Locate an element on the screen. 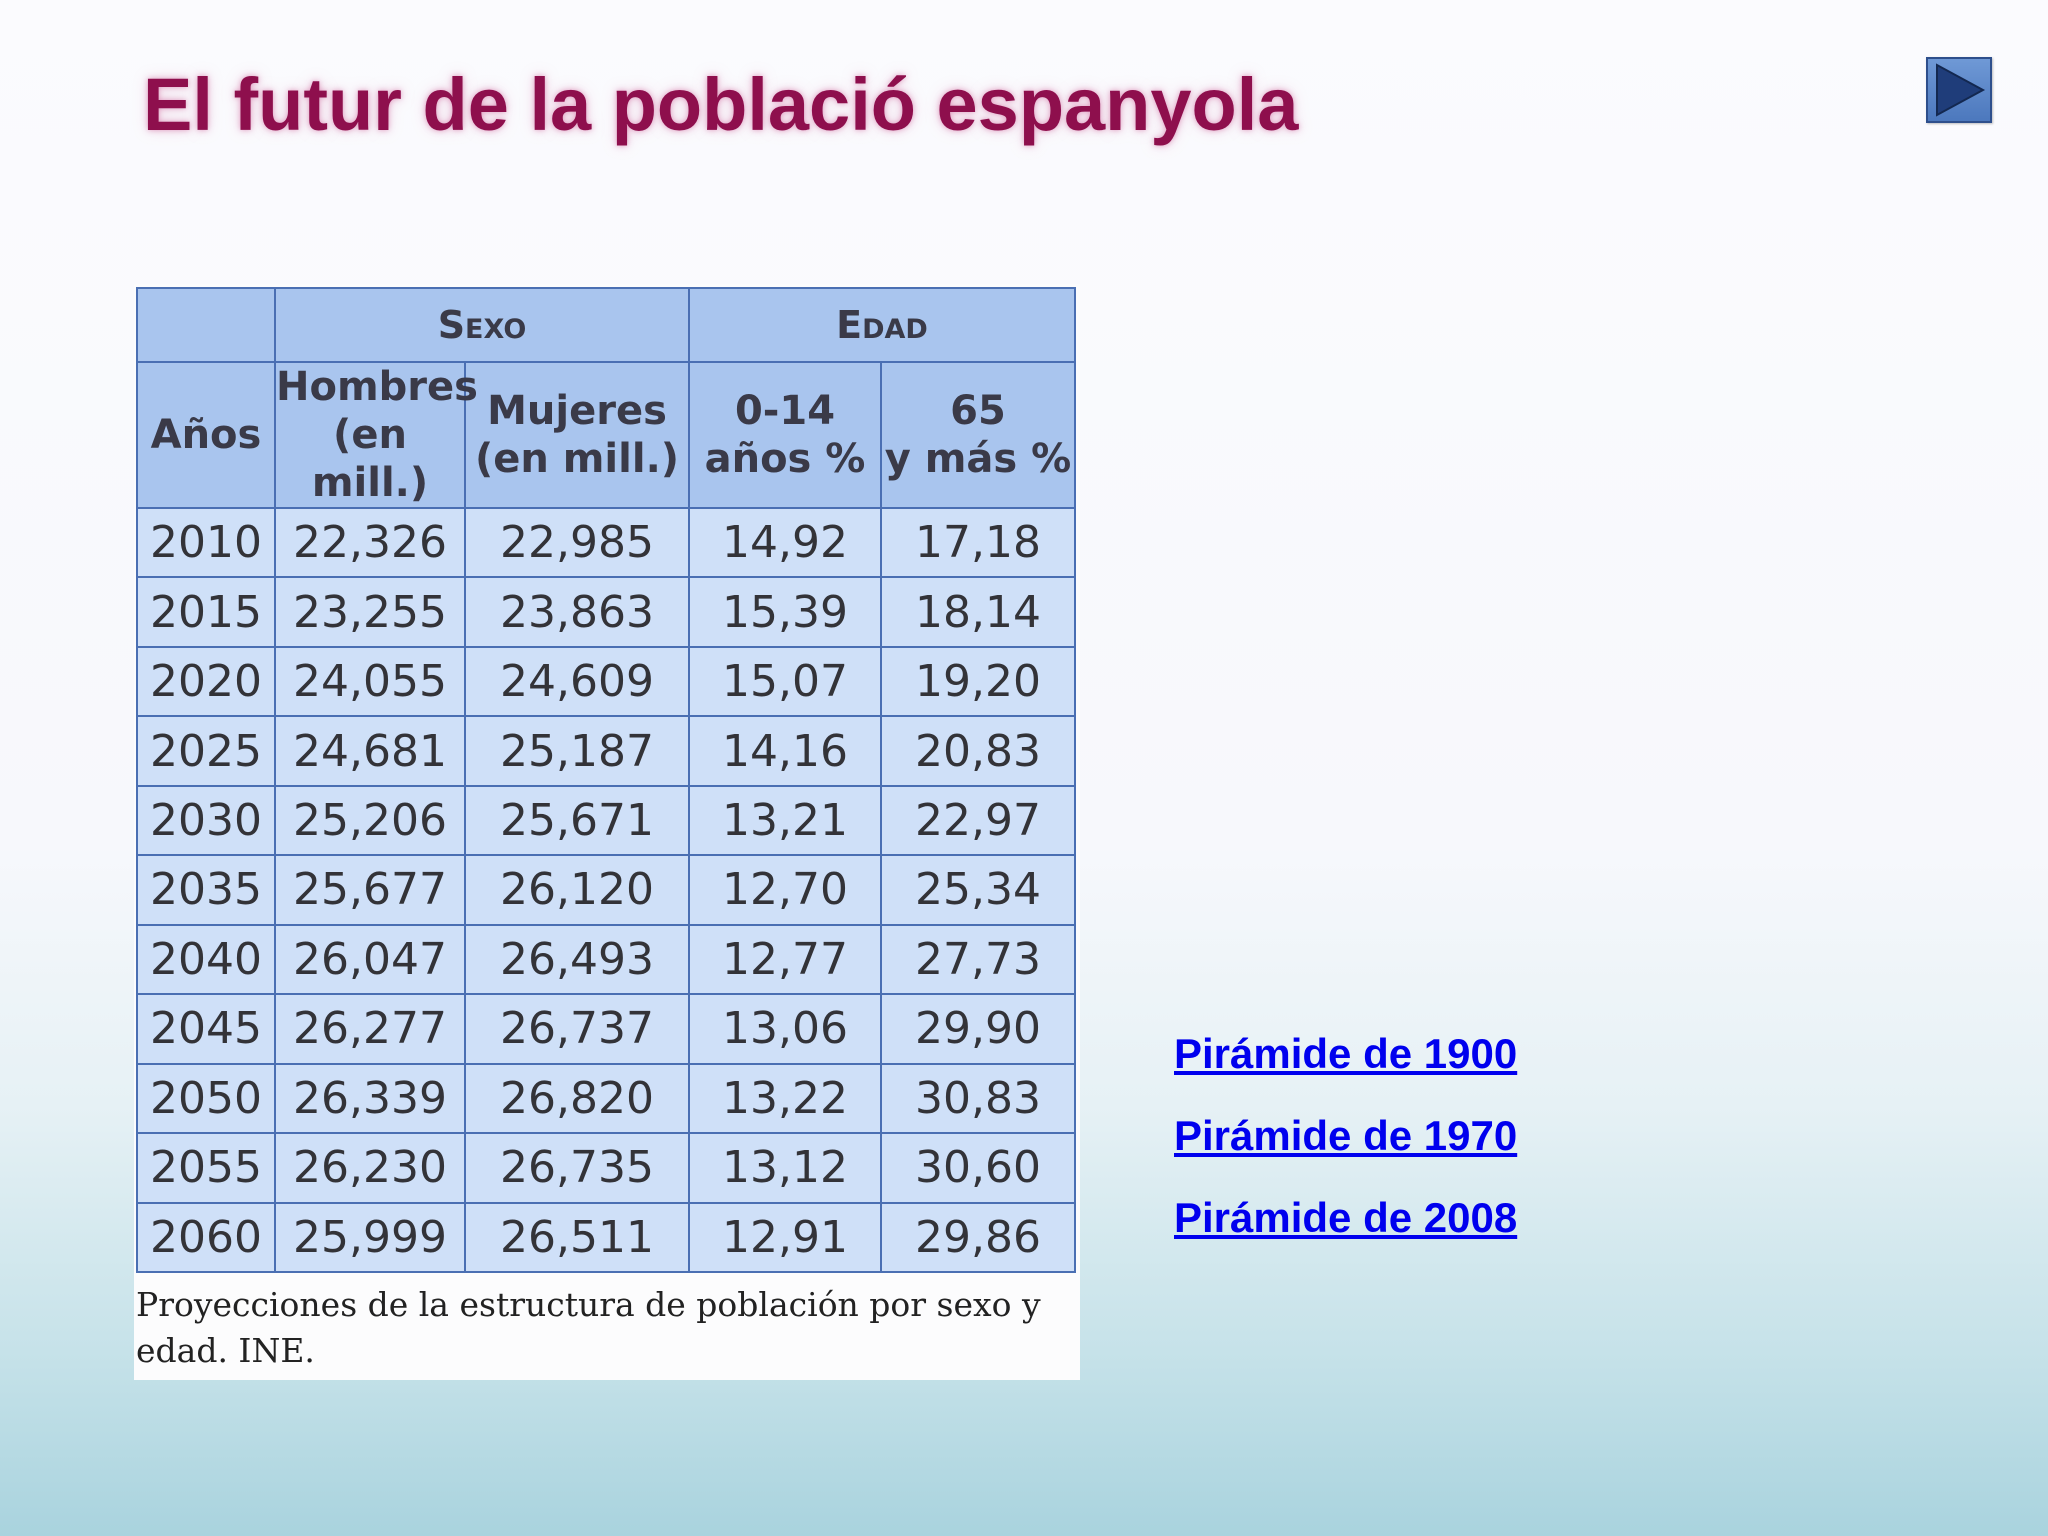 The width and height of the screenshot is (2048, 1536). table-row: 2035 25,677 26,120 12,70 25,34 is located at coordinates (606, 890).